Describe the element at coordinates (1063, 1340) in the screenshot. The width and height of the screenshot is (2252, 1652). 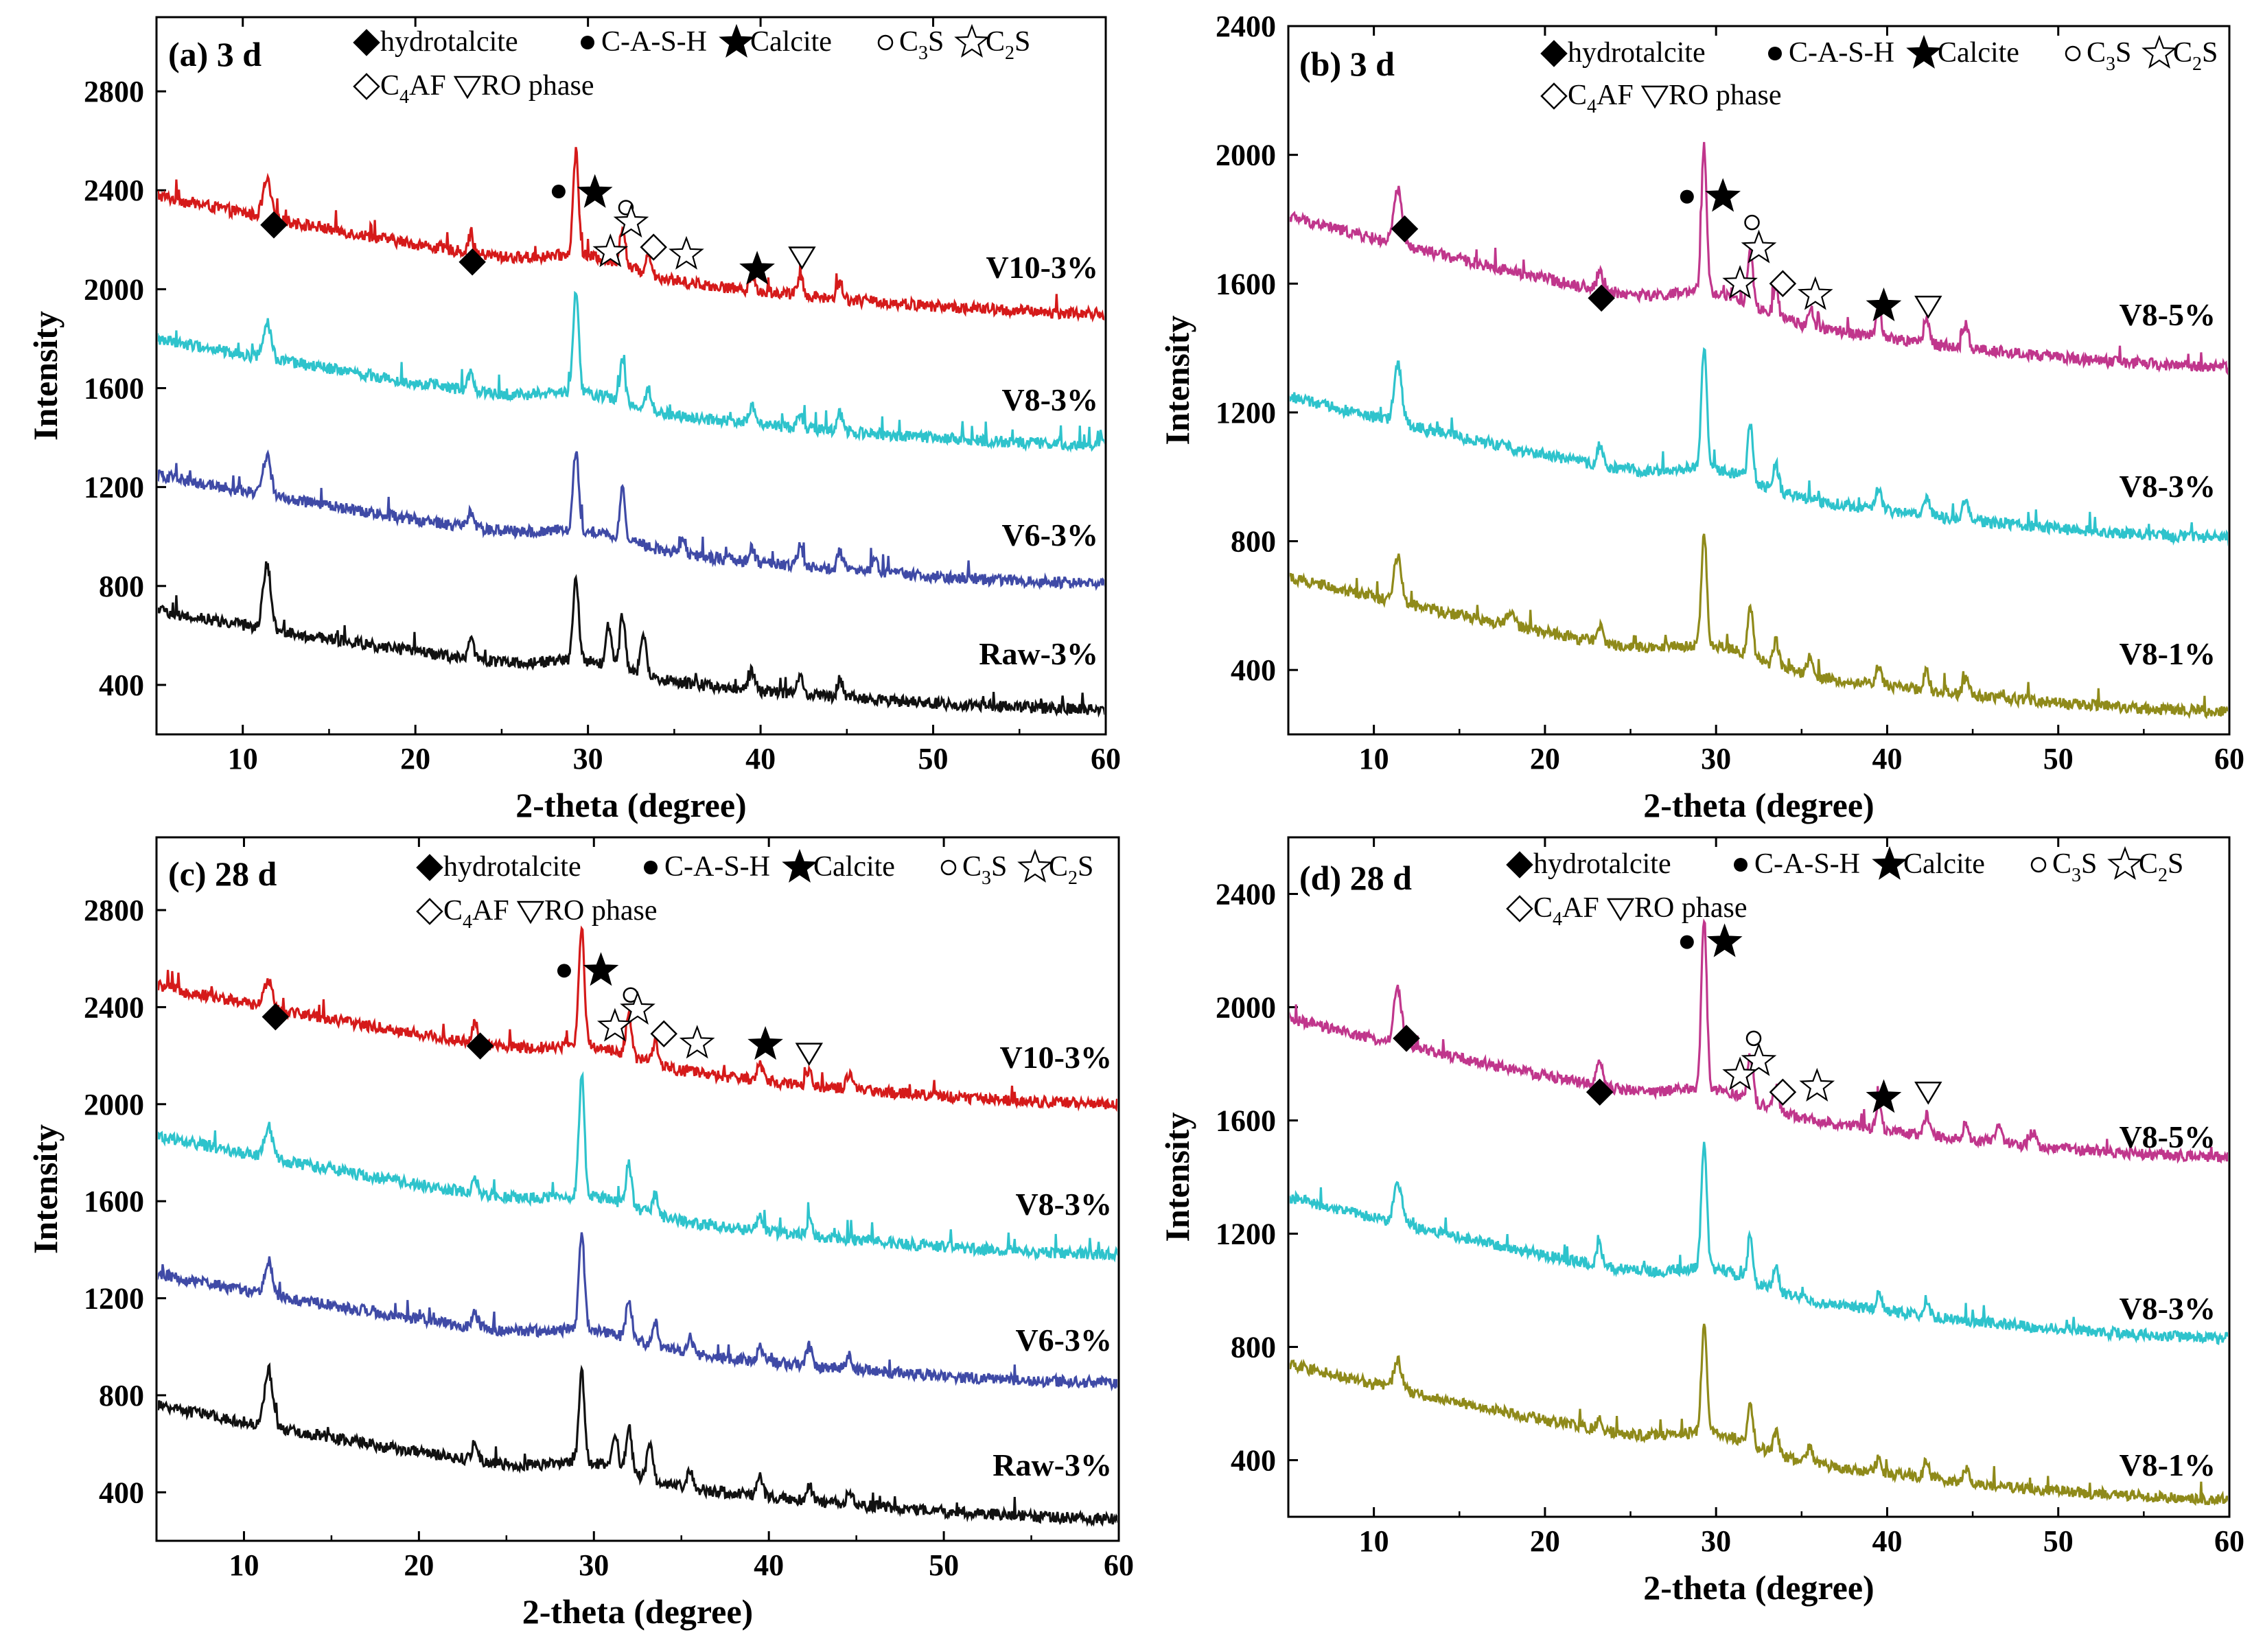
I see `series-label: V6-3%` at that location.